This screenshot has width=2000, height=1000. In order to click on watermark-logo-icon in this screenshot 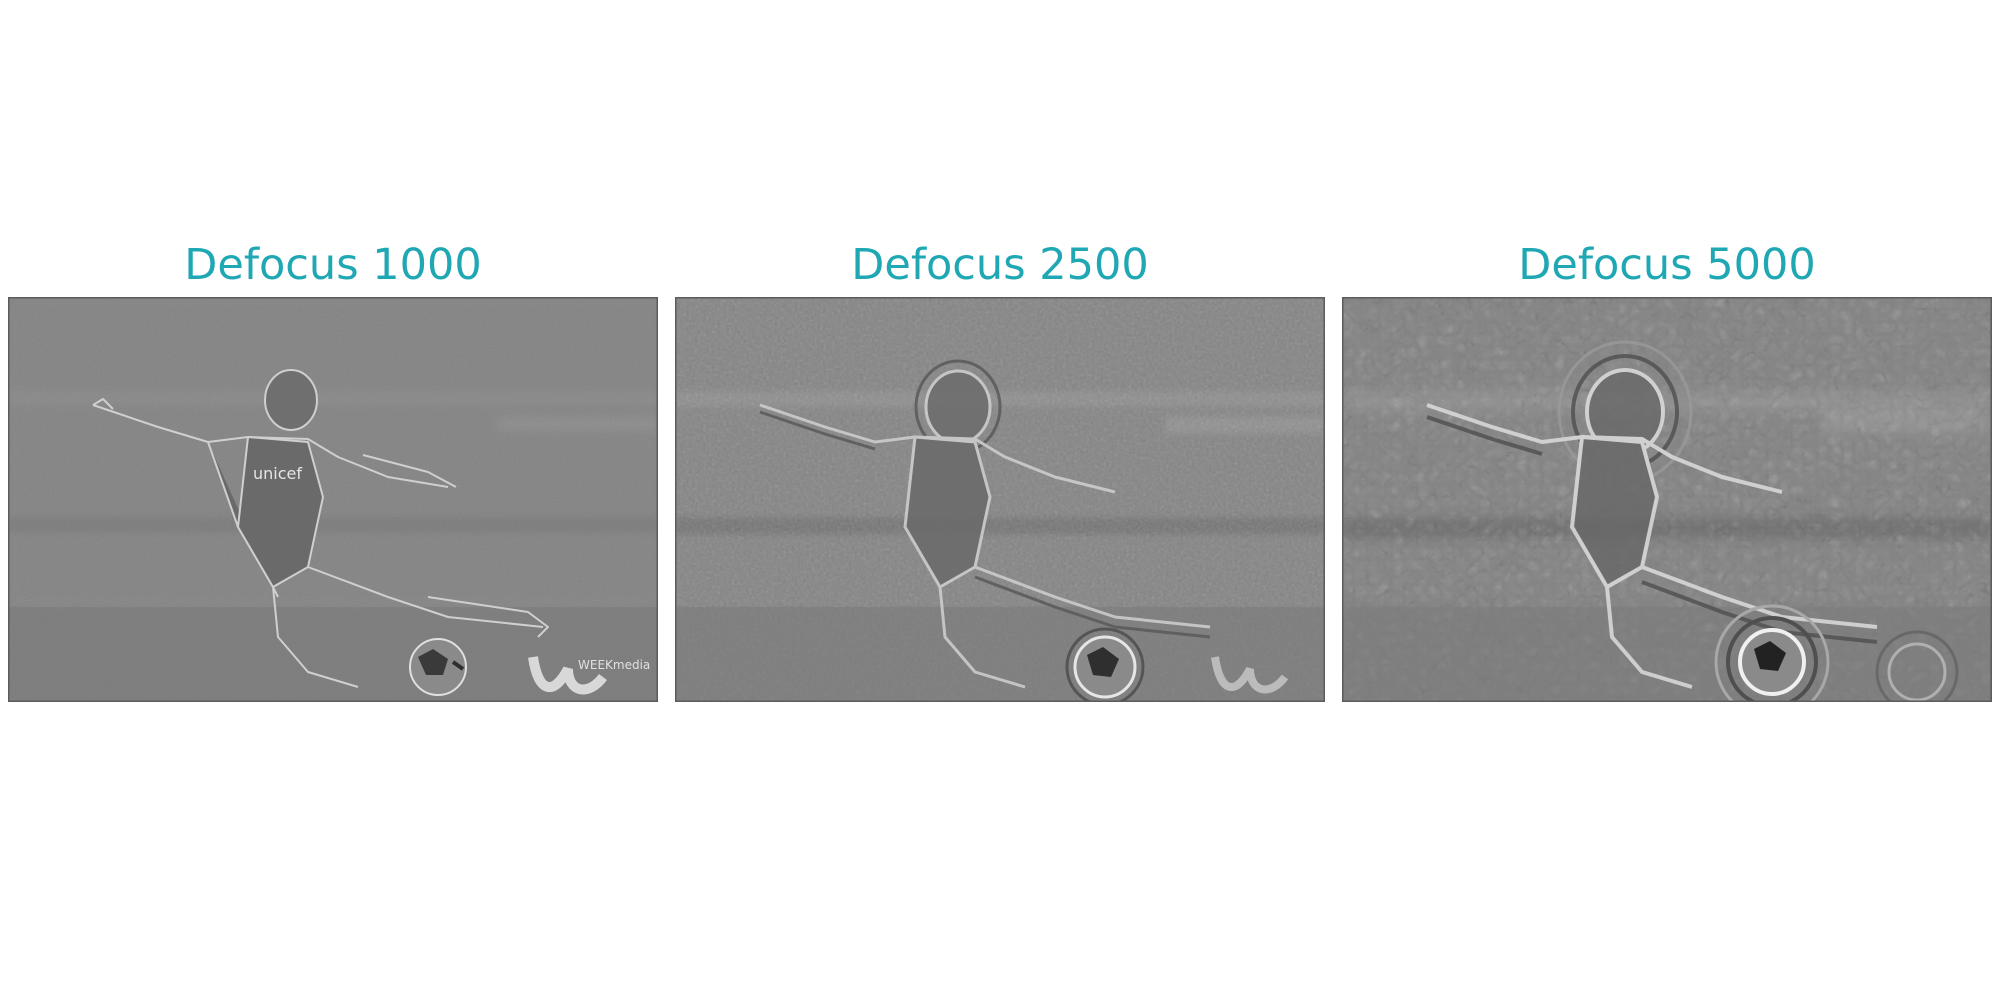, I will do `click(567, 675)`.